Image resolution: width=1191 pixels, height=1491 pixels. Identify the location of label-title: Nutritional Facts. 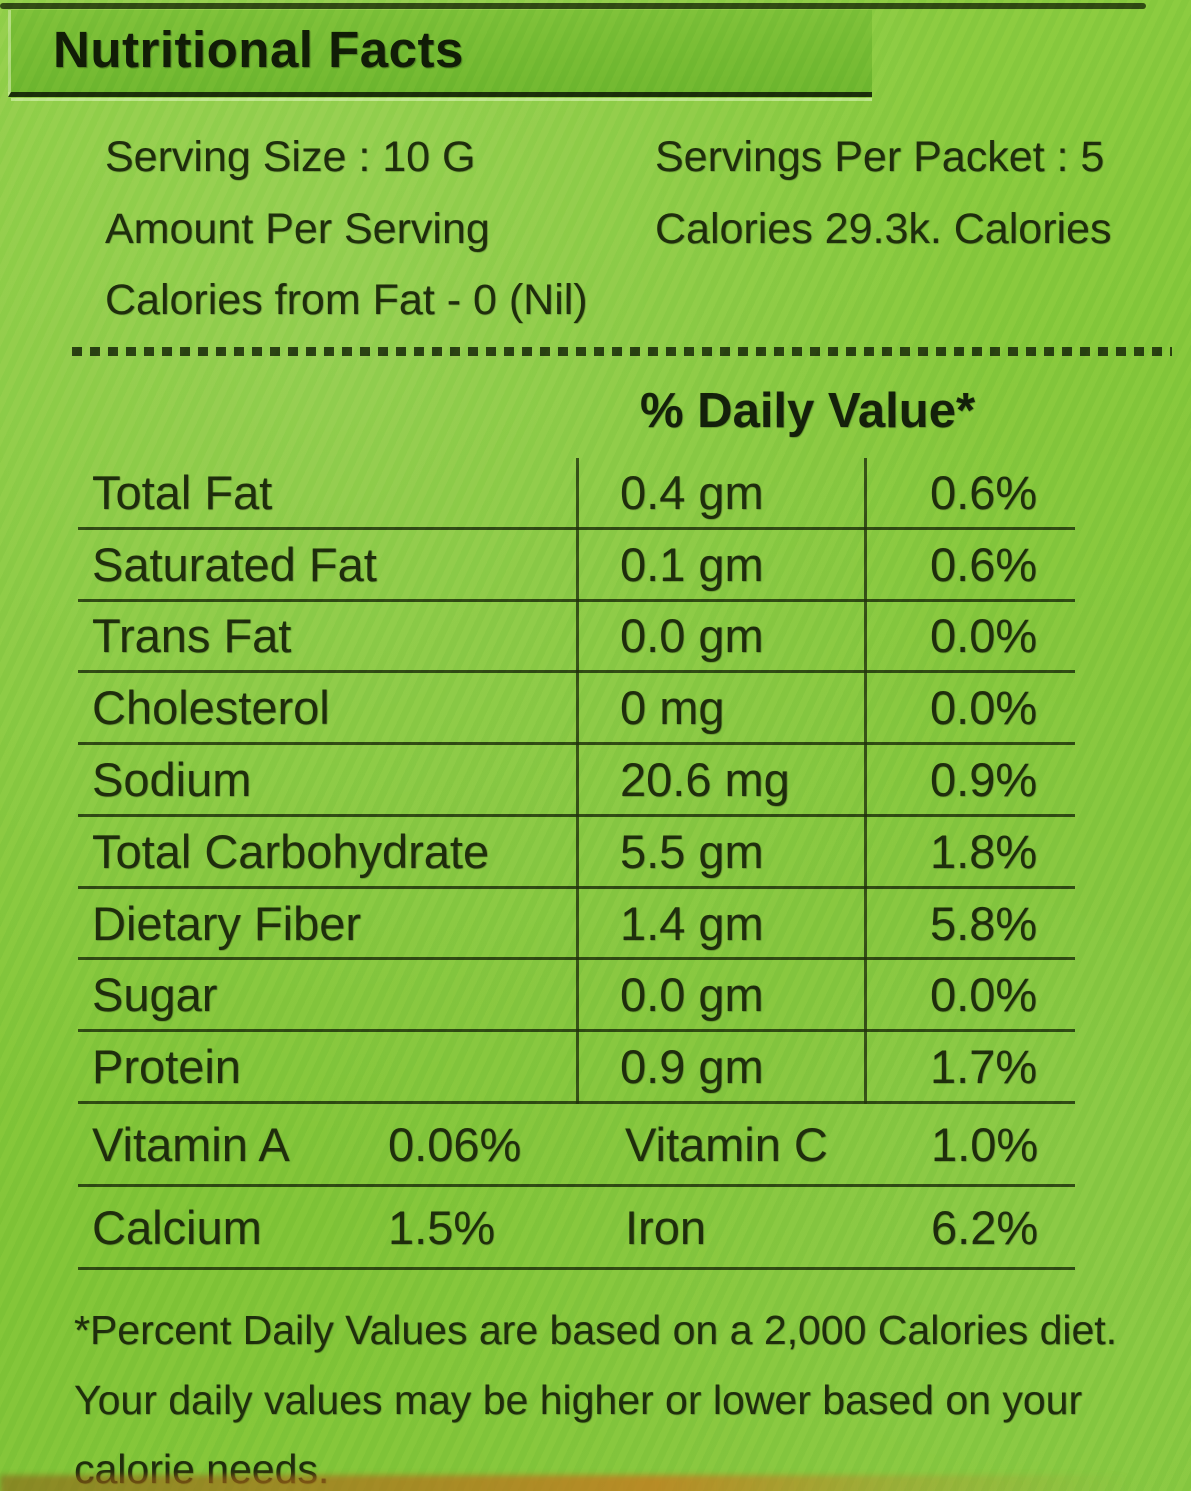
(258, 49).